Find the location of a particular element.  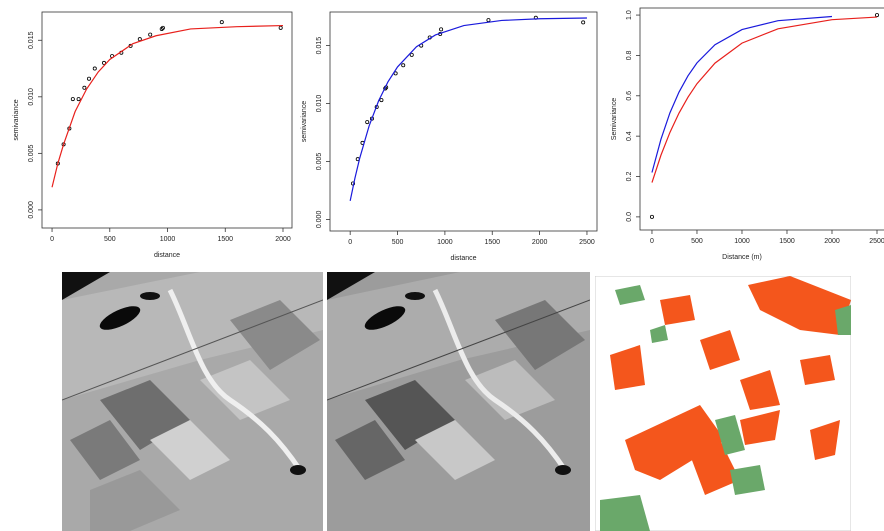

y-axis-label: Semivariance is located at coordinates (614, 119).